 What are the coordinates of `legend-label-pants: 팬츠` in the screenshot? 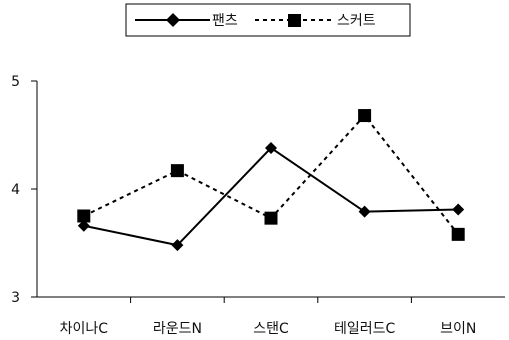 It's located at (225, 21).